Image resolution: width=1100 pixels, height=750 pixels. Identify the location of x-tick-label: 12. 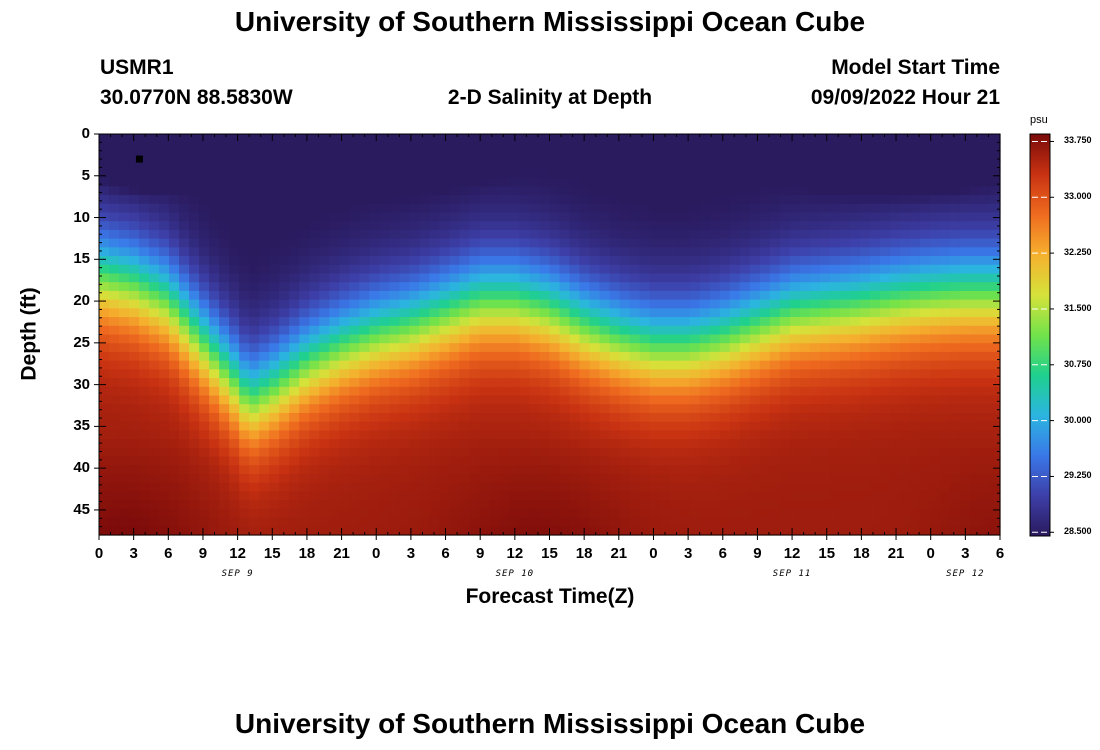
(237, 553).